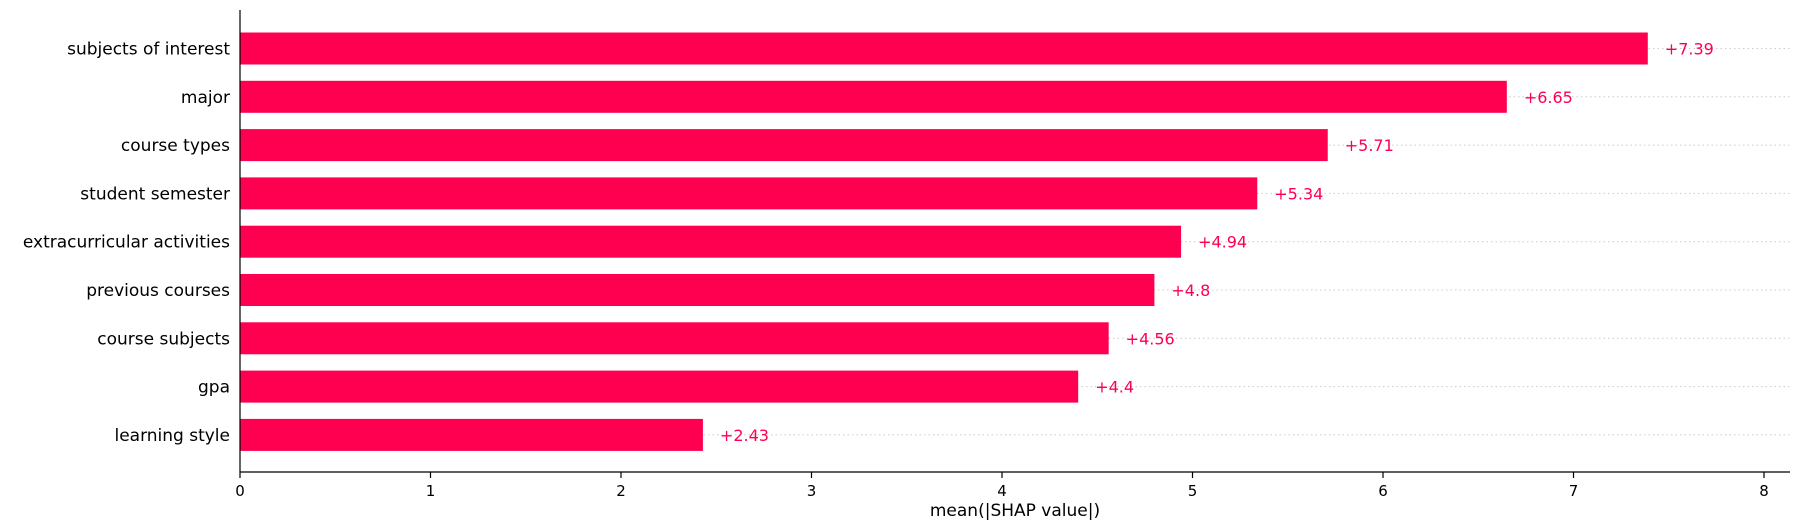 This screenshot has width=1799, height=530. I want to click on x-tick-label: 3, so click(812, 491).